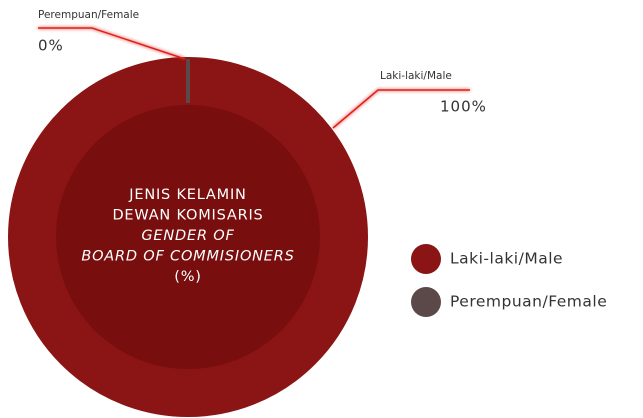  Describe the element at coordinates (506, 259) in the screenshot. I see `legend-label: Laki-laki/Male` at that location.